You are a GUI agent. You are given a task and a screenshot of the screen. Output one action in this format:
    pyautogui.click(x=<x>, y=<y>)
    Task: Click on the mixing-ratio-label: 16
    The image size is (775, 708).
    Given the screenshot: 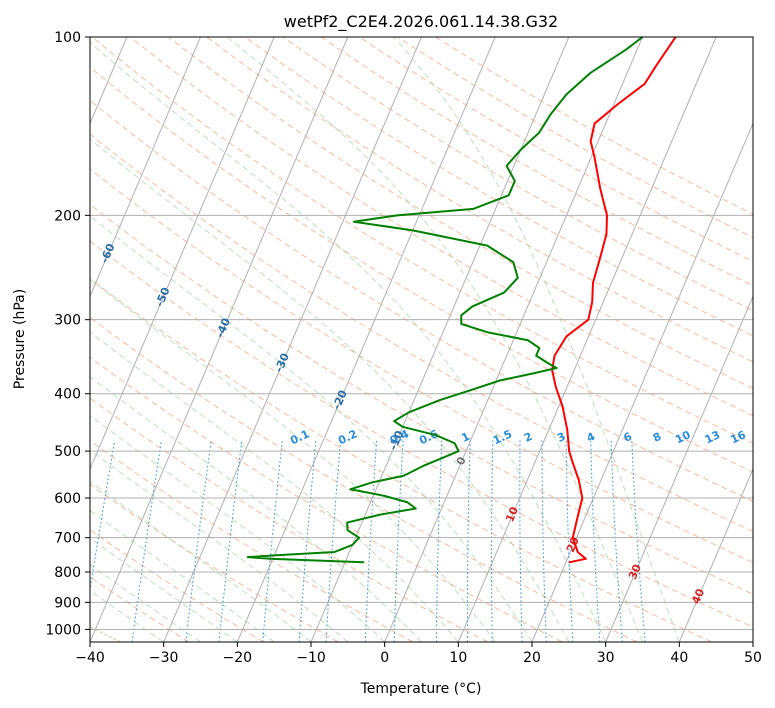 What is the action you would take?
    pyautogui.click(x=739, y=437)
    